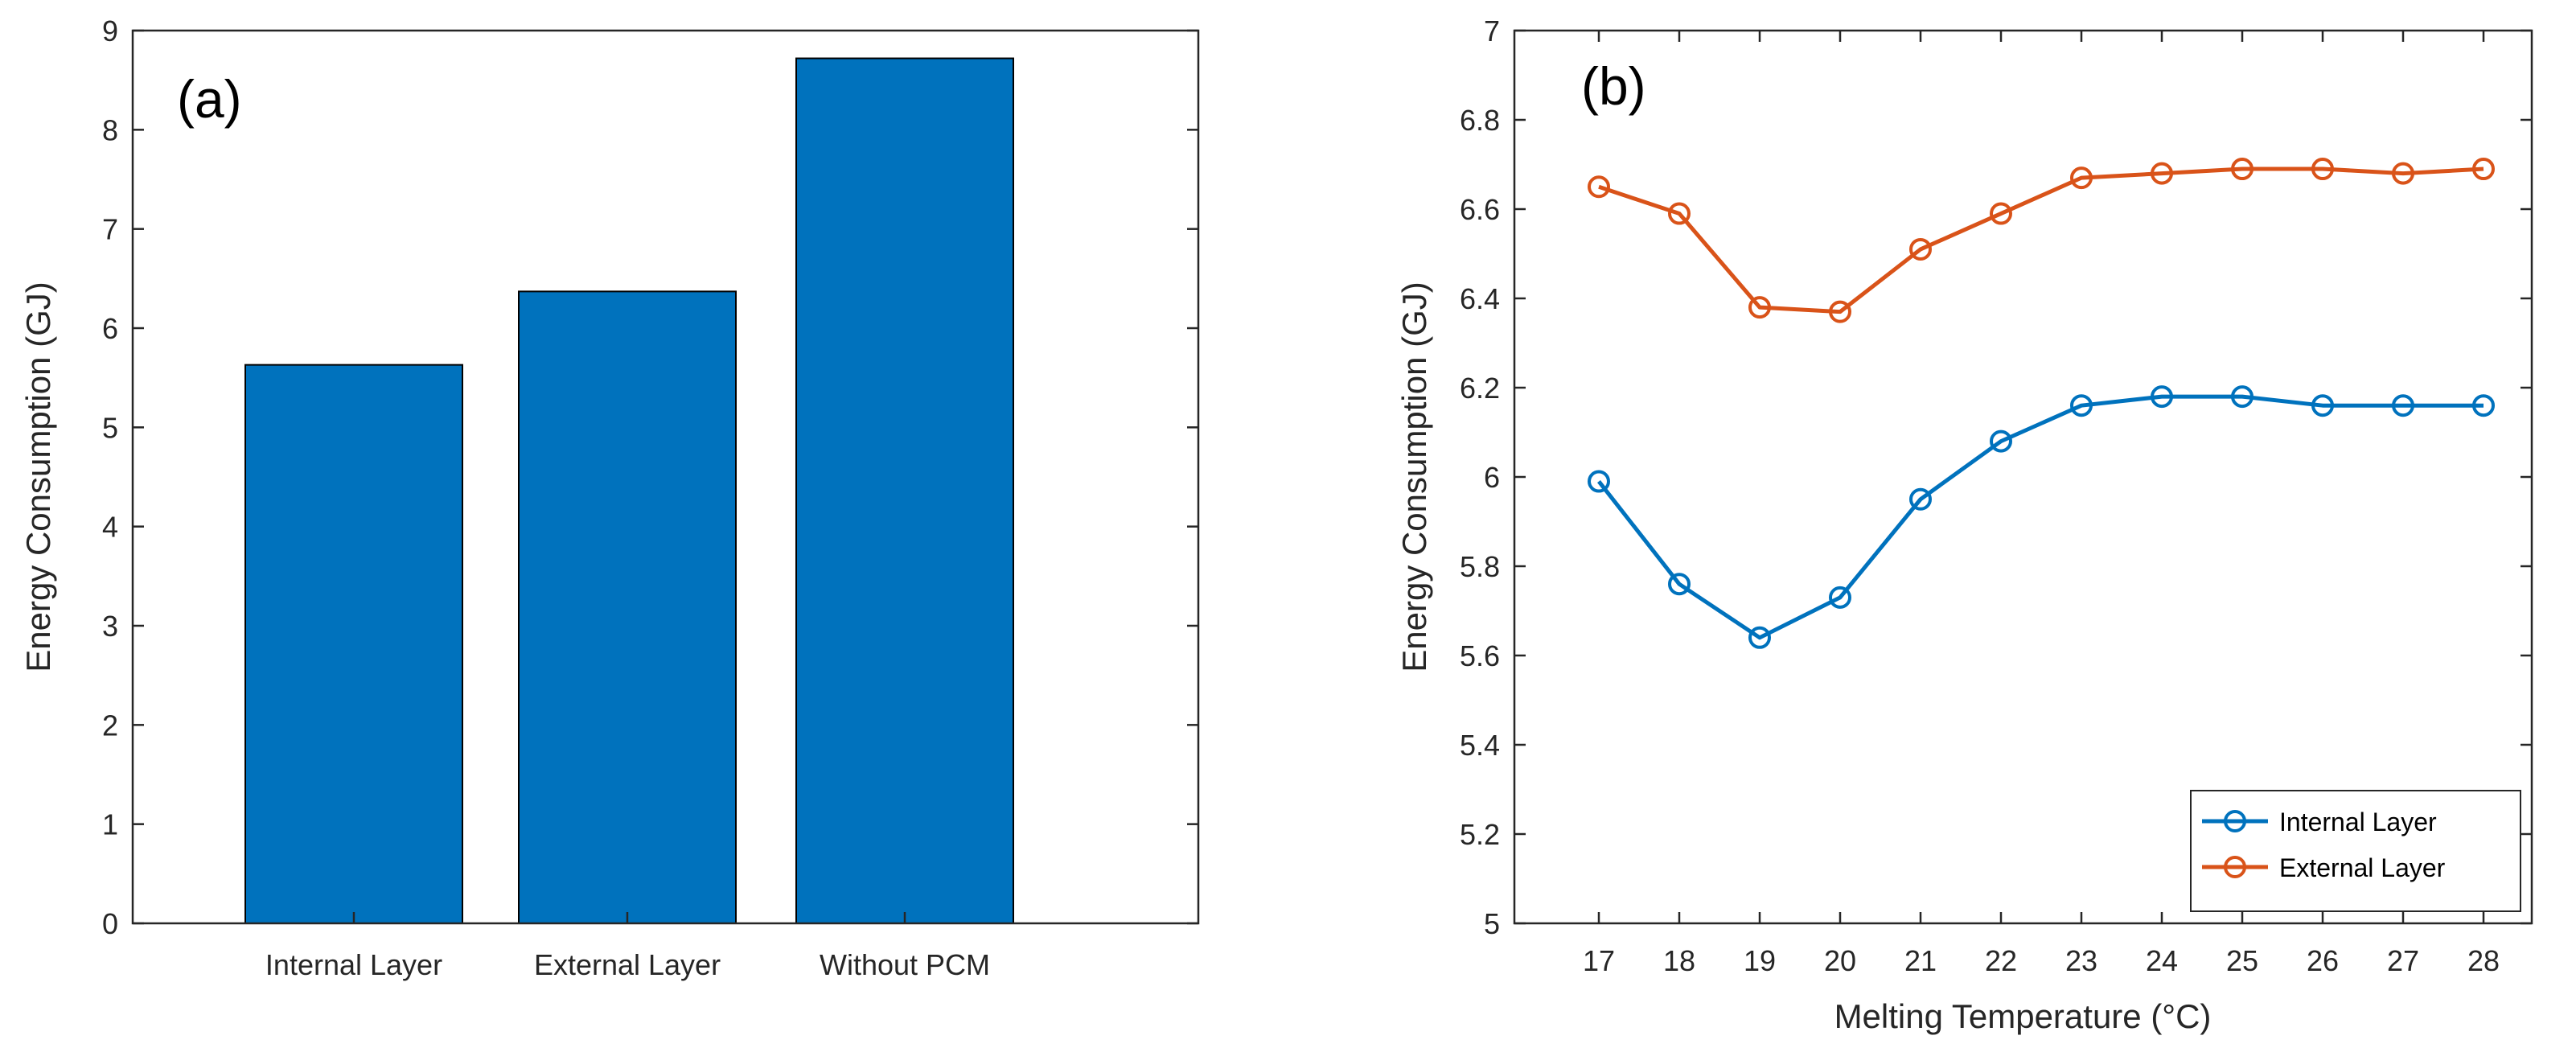 The width and height of the screenshot is (2576, 1048). What do you see at coordinates (627, 964) in the screenshot?
I see `x-tick-label: External Layer` at bounding box center [627, 964].